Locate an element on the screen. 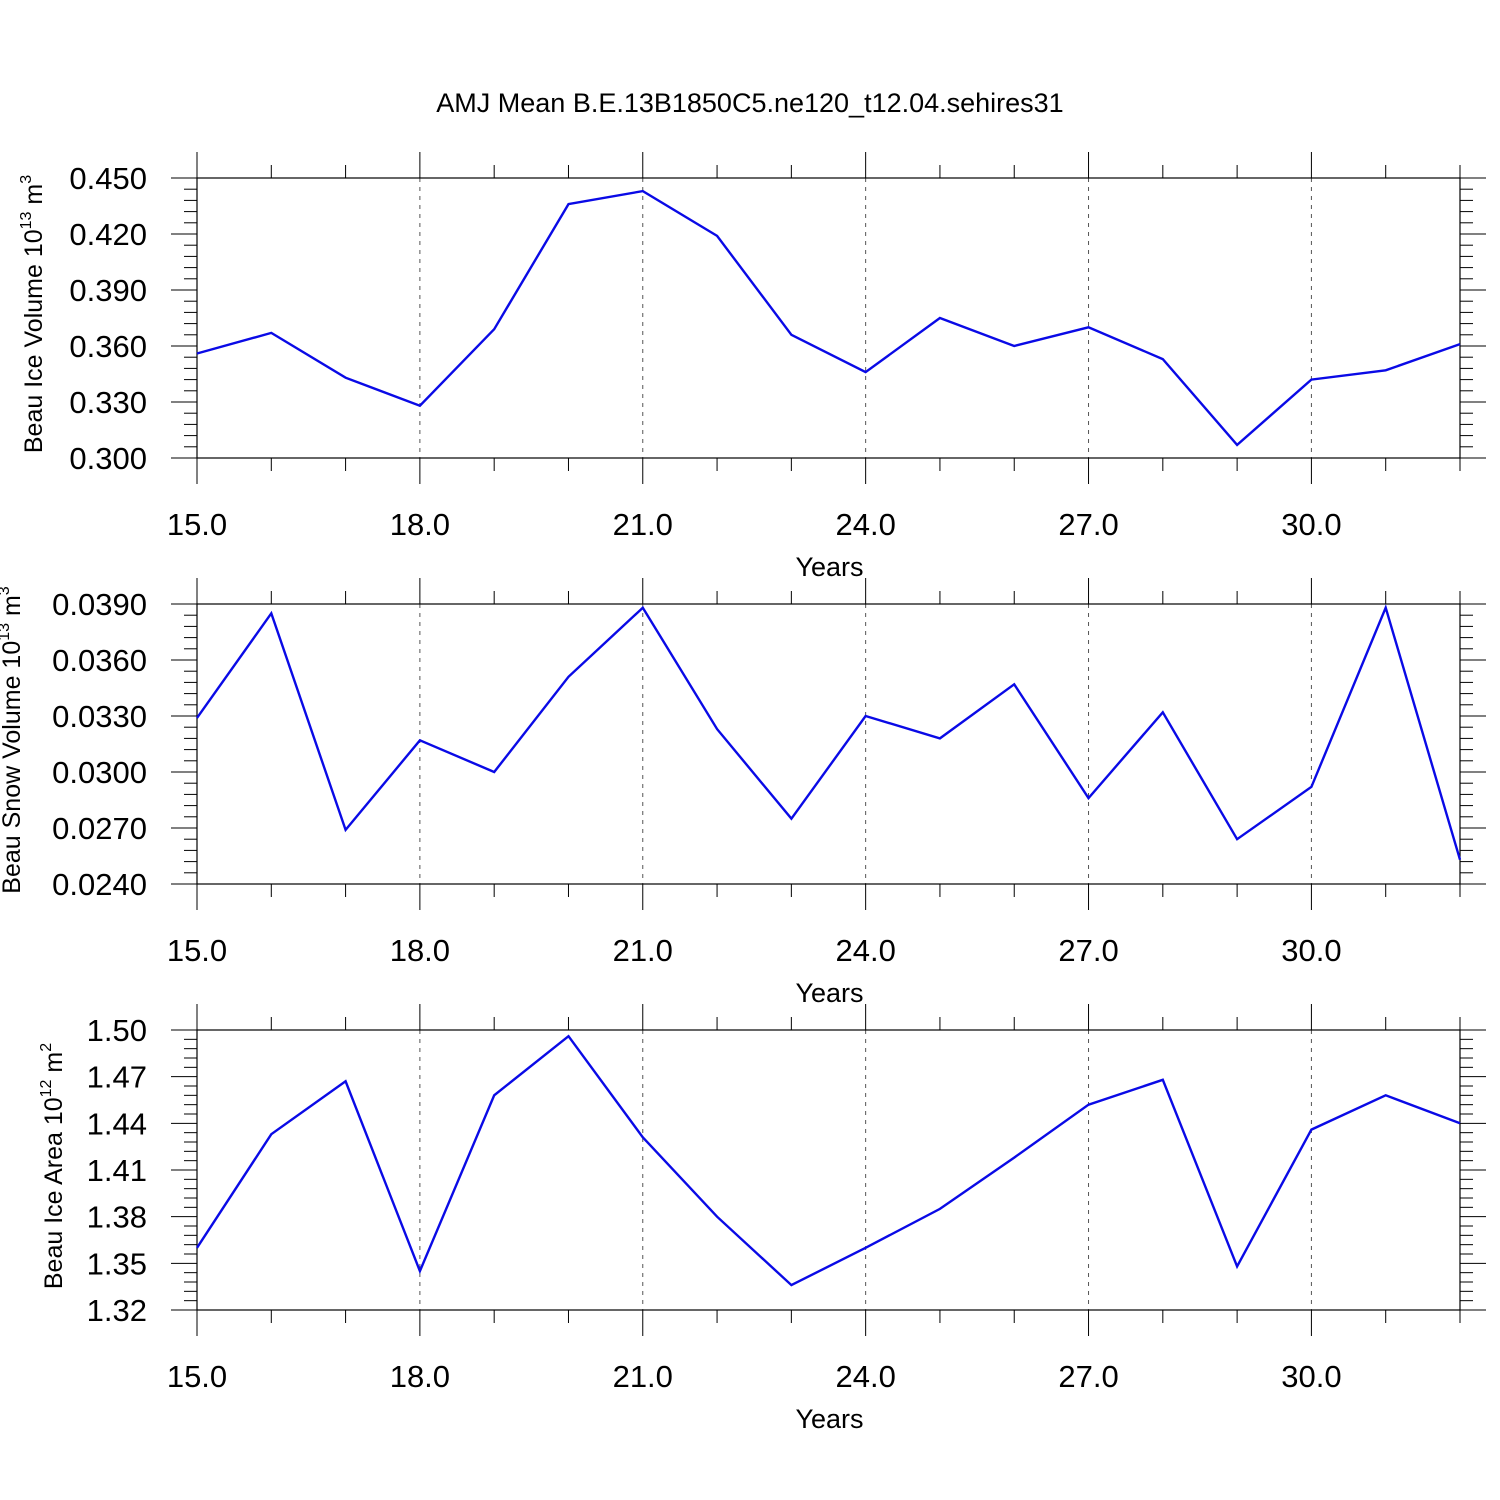  y-tick-label: 1.38 is located at coordinates (117, 1217).